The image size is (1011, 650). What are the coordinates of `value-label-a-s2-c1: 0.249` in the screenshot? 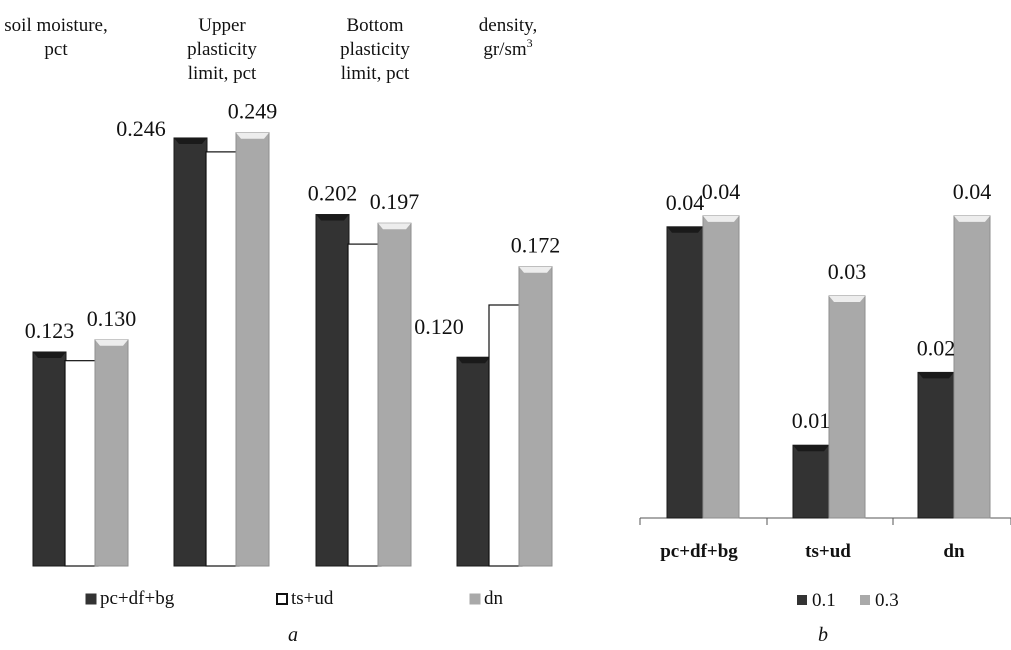 It's located at (253, 111).